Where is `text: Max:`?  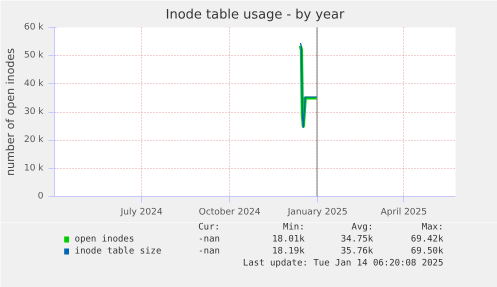 text: Max: is located at coordinates (433, 227).